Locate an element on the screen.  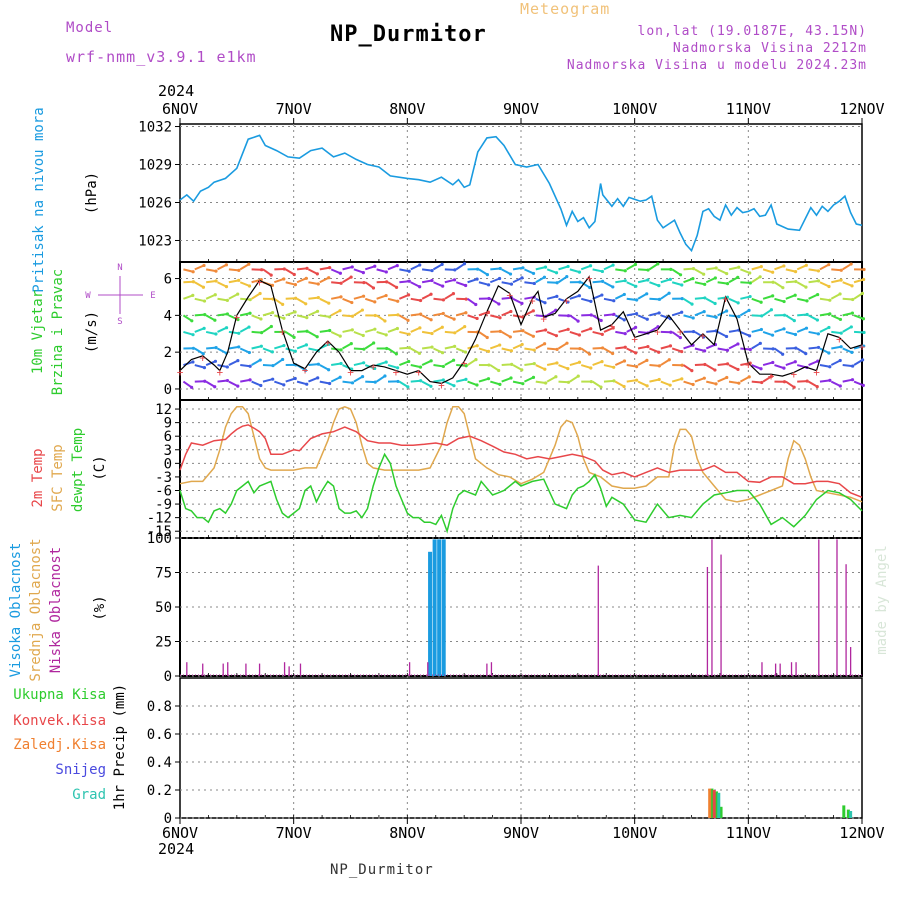
model-label: Model is located at coordinates (90, 28).